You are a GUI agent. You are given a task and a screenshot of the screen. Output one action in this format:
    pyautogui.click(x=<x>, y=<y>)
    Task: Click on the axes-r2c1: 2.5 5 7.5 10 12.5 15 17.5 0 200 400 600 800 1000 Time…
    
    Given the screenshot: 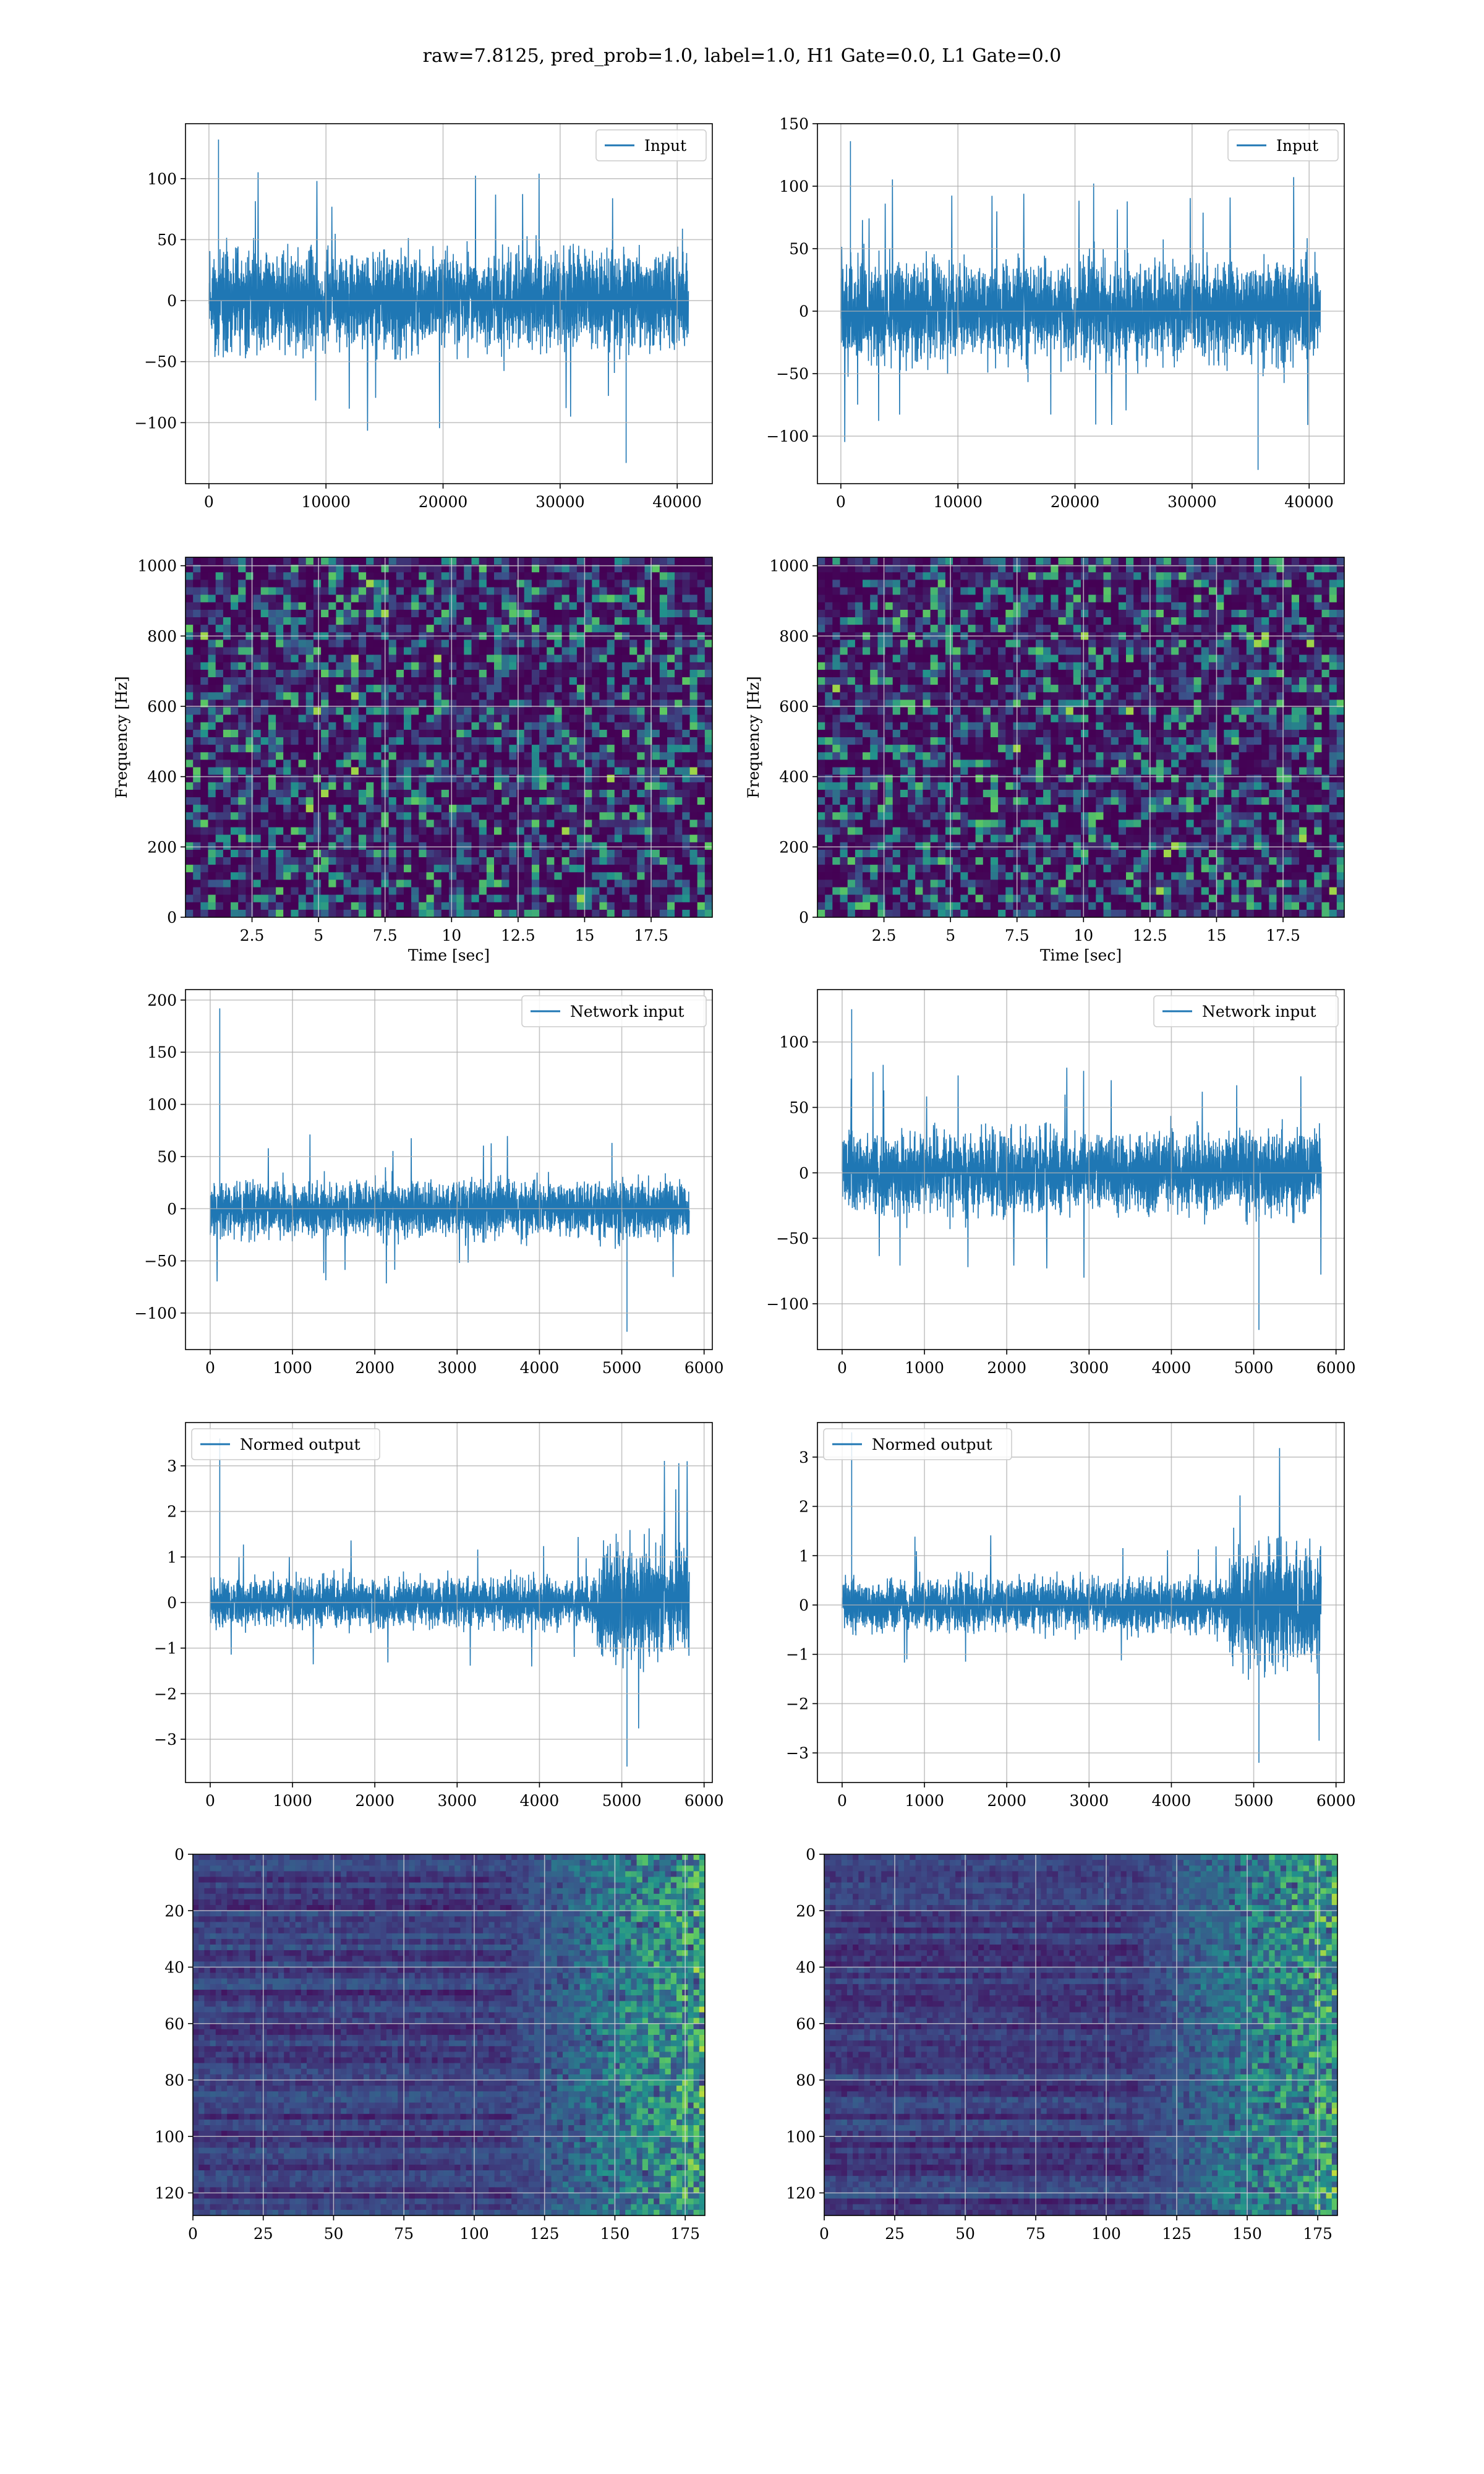 What is the action you would take?
    pyautogui.click(x=413, y=761)
    